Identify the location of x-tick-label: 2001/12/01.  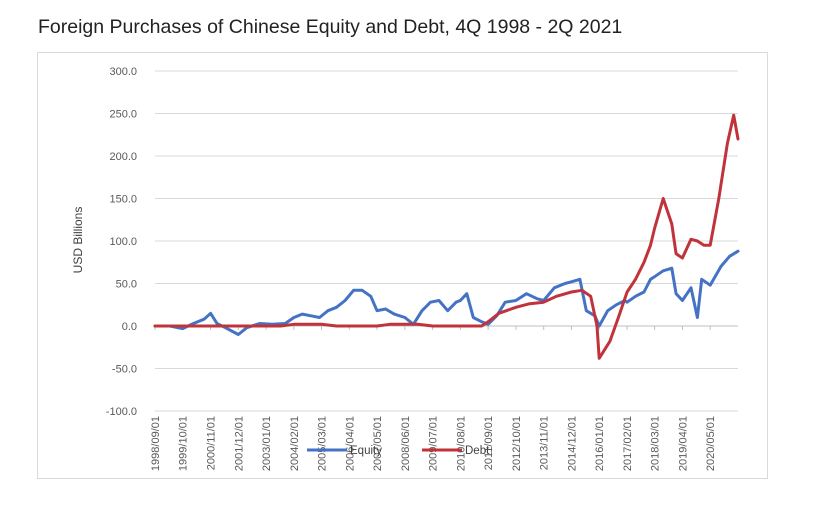
(239, 443).